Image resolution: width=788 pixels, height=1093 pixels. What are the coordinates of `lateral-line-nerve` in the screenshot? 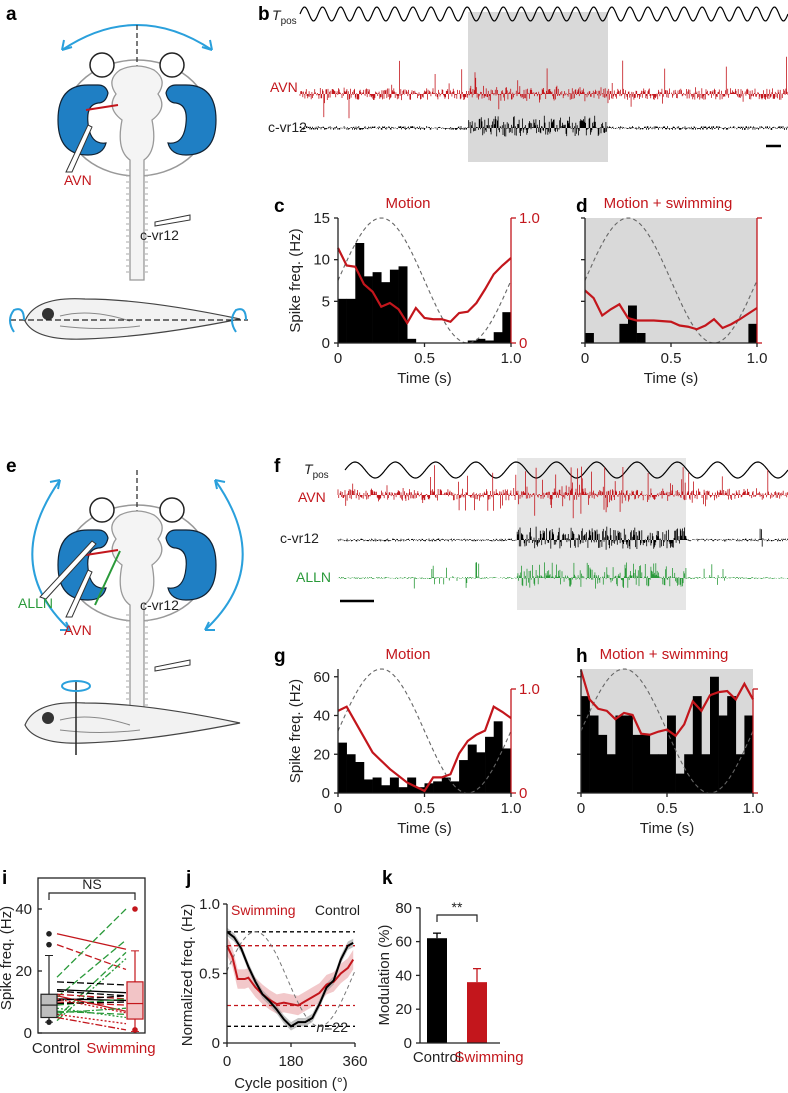 It's located at (107, 578).